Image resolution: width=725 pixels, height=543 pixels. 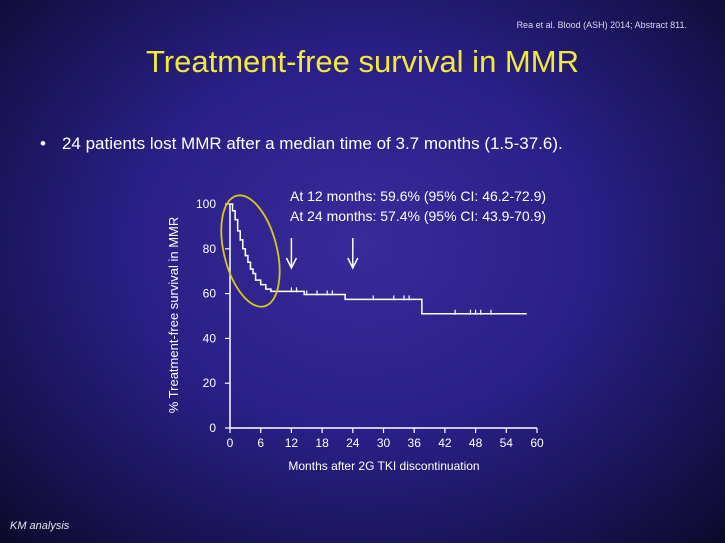 What do you see at coordinates (260, 443) in the screenshot?
I see `x-tick-label: 6` at bounding box center [260, 443].